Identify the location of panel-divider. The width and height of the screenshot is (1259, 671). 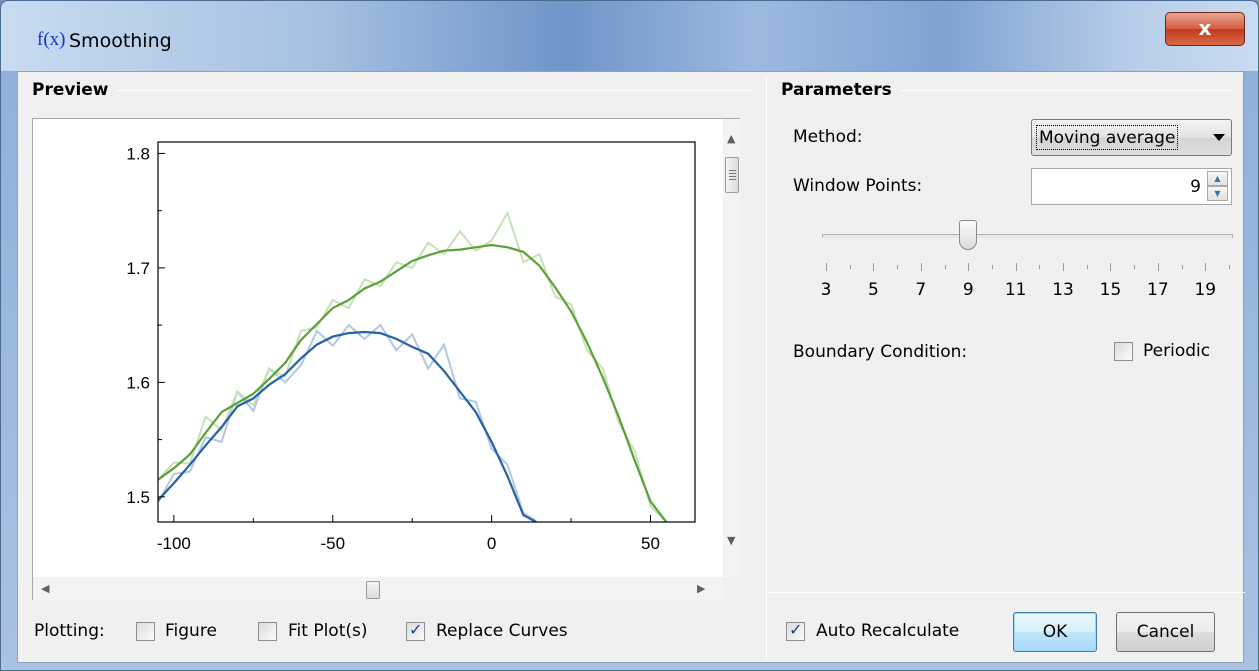
(766, 368).